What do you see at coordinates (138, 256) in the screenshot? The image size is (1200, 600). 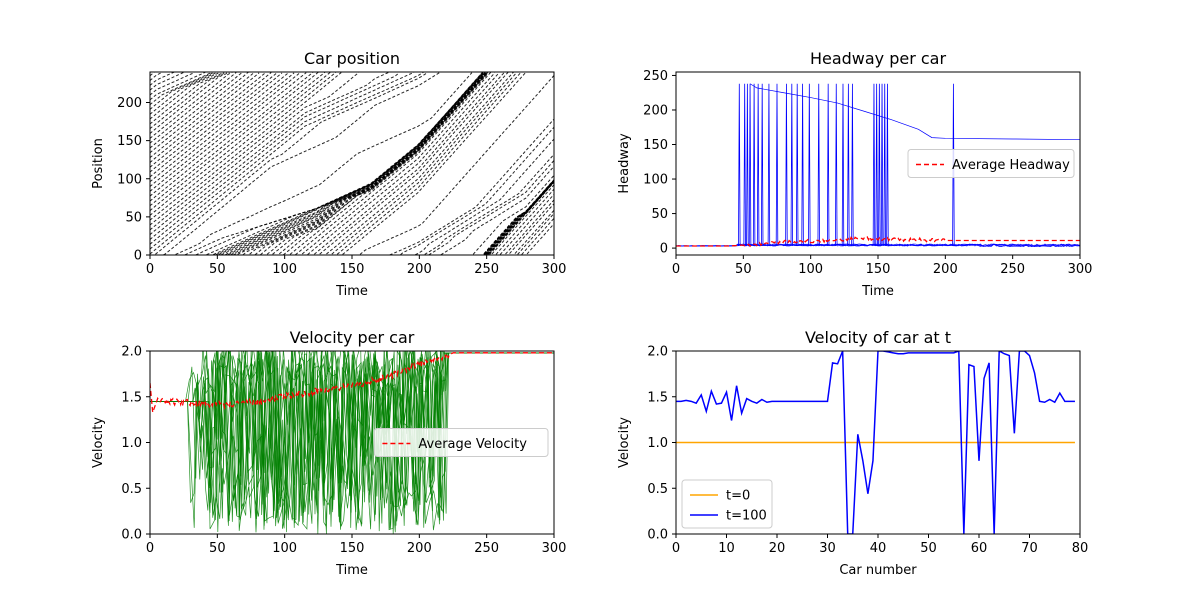 I see `y-tick-label: 0` at bounding box center [138, 256].